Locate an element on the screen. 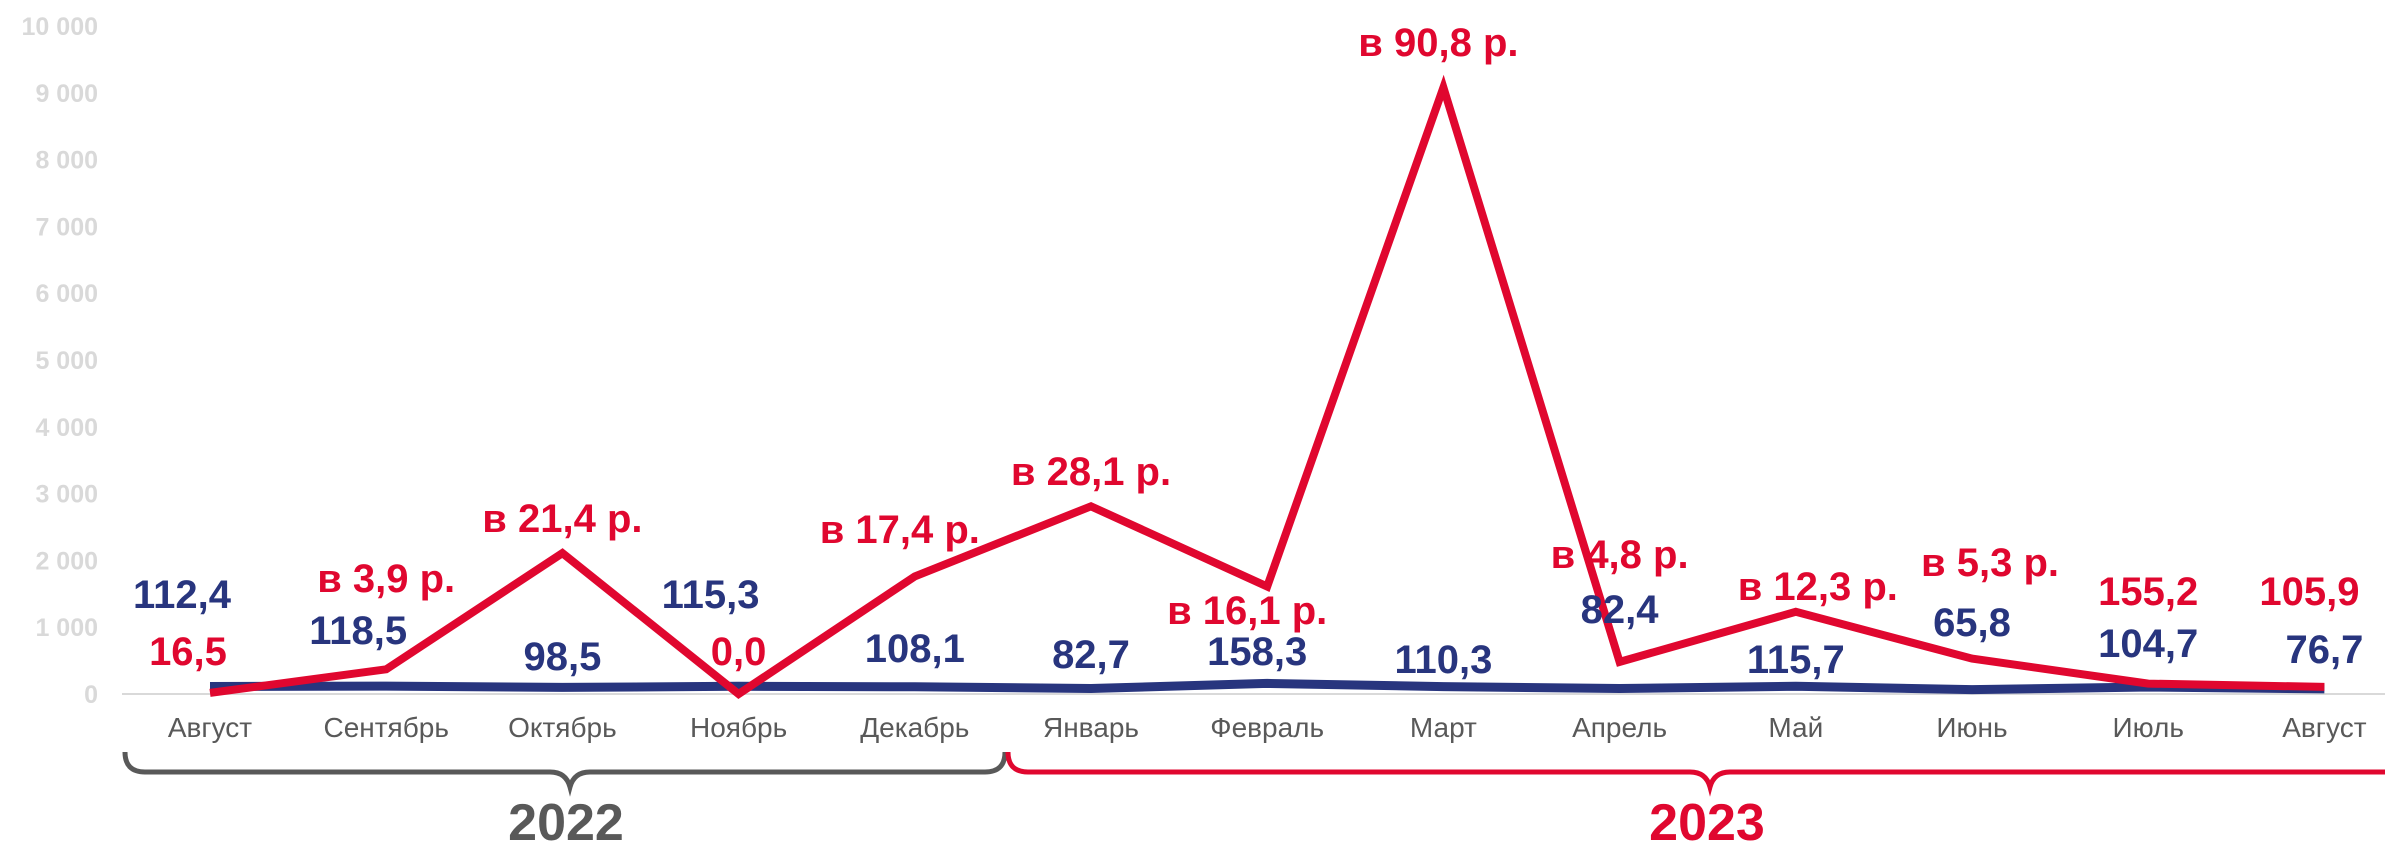 The width and height of the screenshot is (2385, 847). bracket-2022 is located at coordinates (565, 774).